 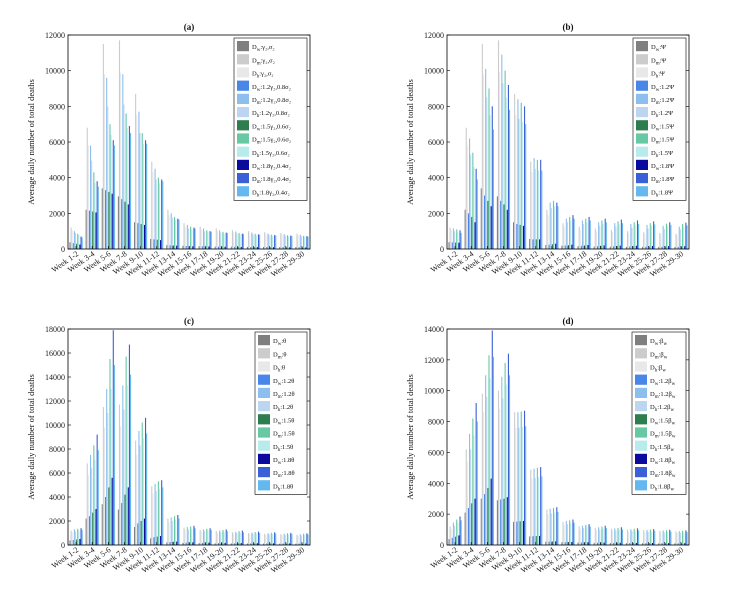 I want to click on bar-c-s3-c6, so click(x=170, y=543).